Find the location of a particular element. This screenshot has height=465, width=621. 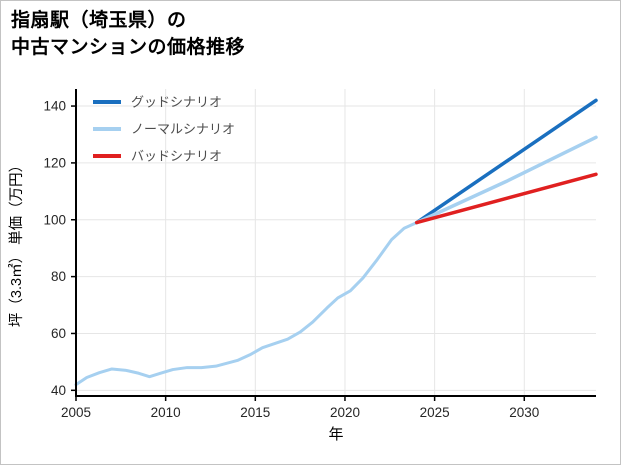

y-tick-label: 80 is located at coordinates (58, 276).